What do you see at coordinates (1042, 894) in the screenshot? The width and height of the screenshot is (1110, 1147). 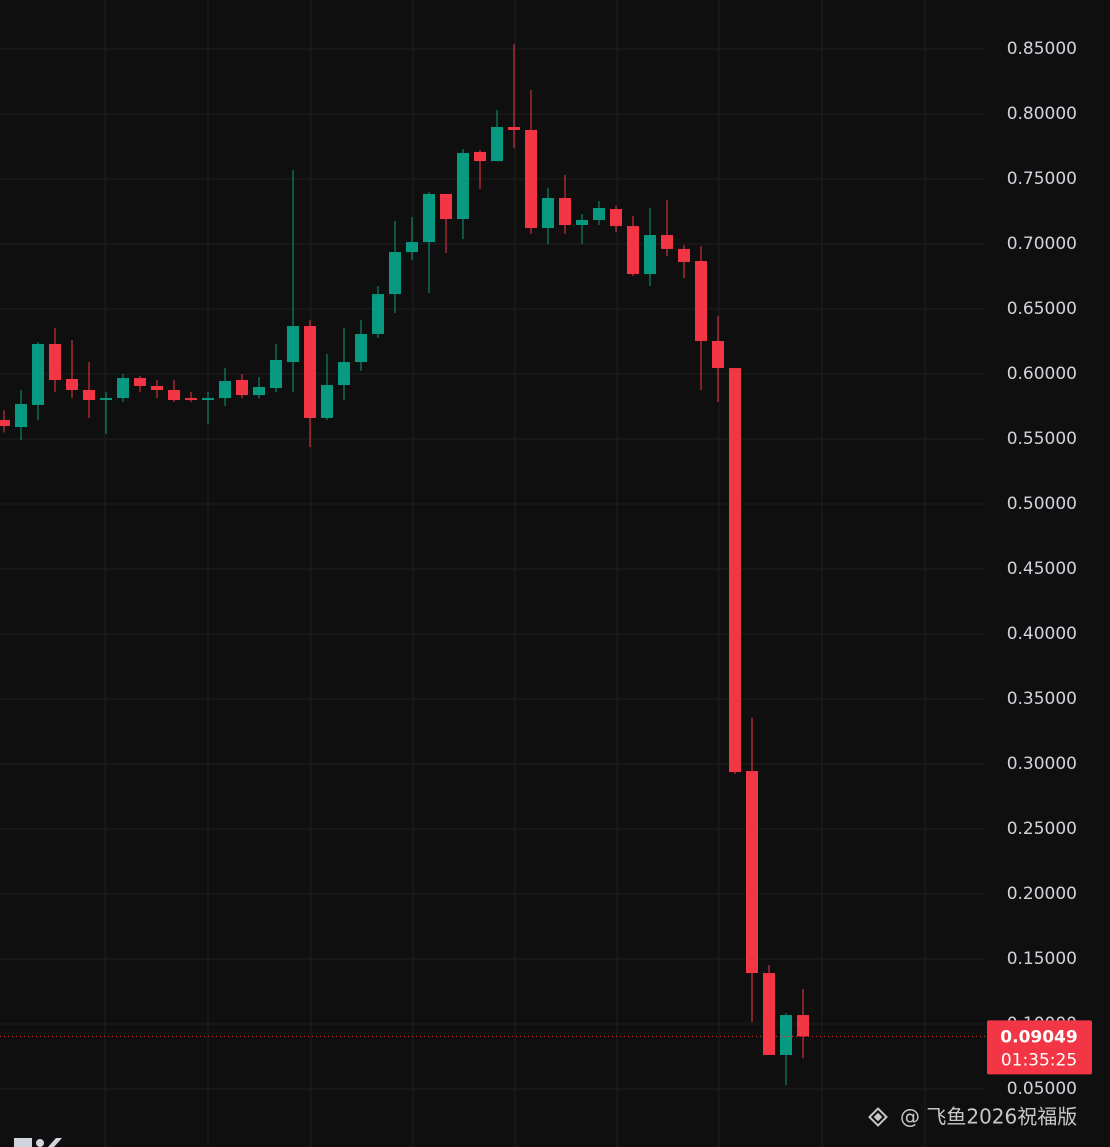 I see `y-tick-label: 0.20000` at bounding box center [1042, 894].